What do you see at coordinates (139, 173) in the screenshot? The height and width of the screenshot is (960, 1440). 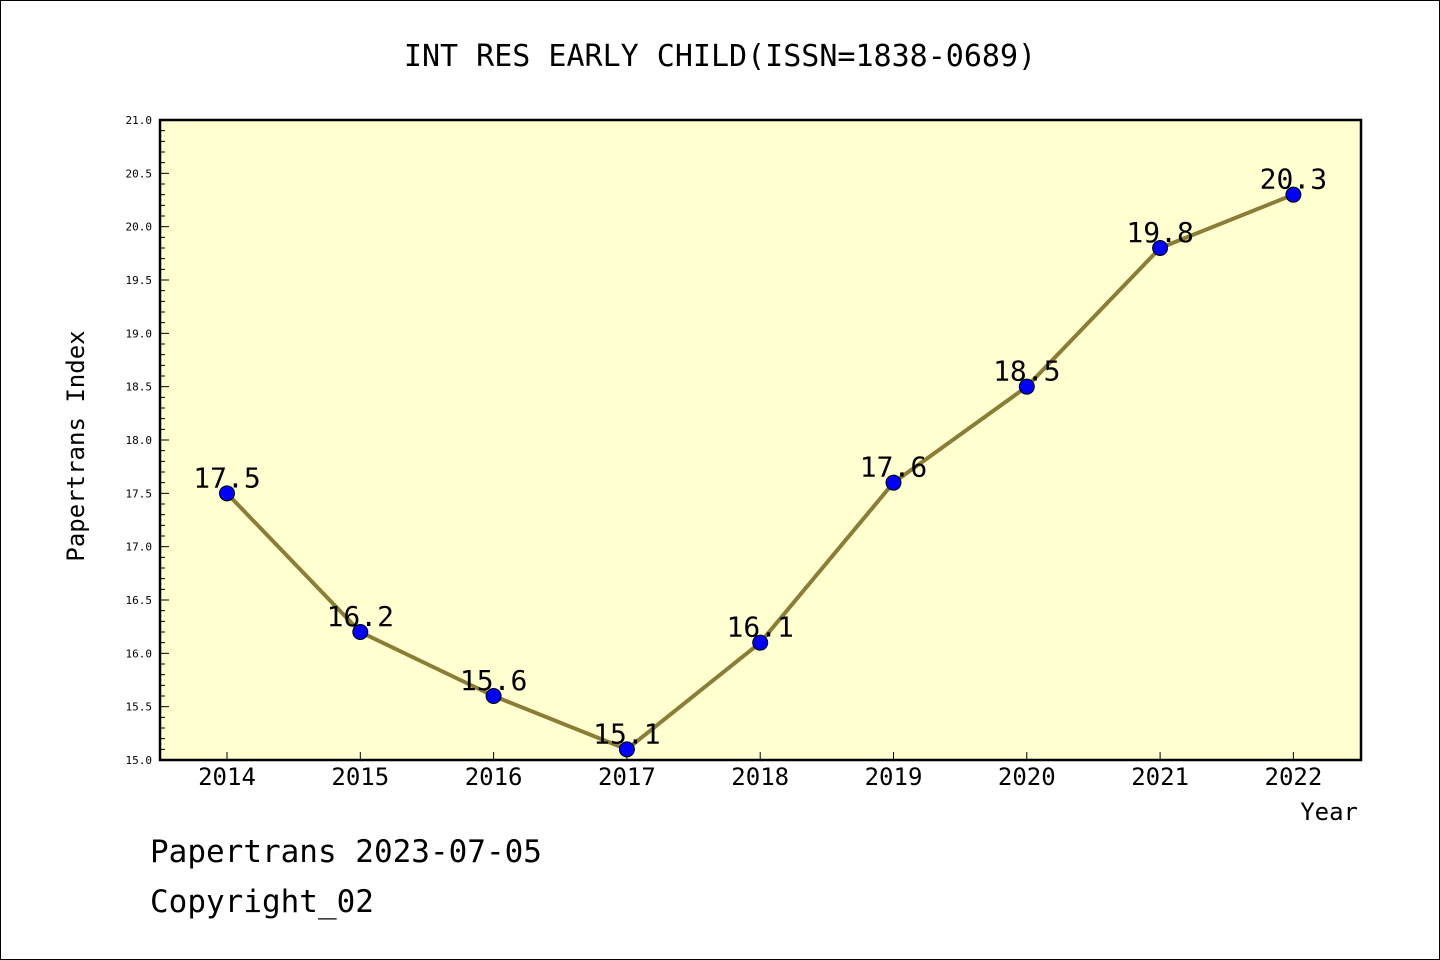 I see `y-tick-label: 20.5` at bounding box center [139, 173].